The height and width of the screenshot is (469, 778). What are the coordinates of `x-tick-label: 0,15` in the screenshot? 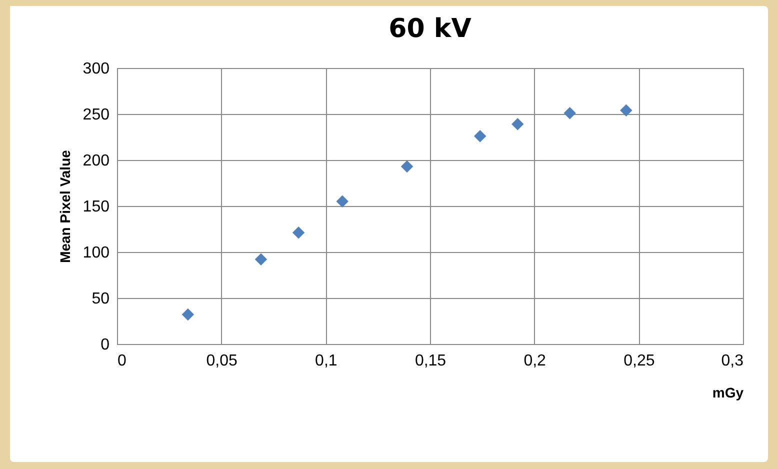 It's located at (430, 361).